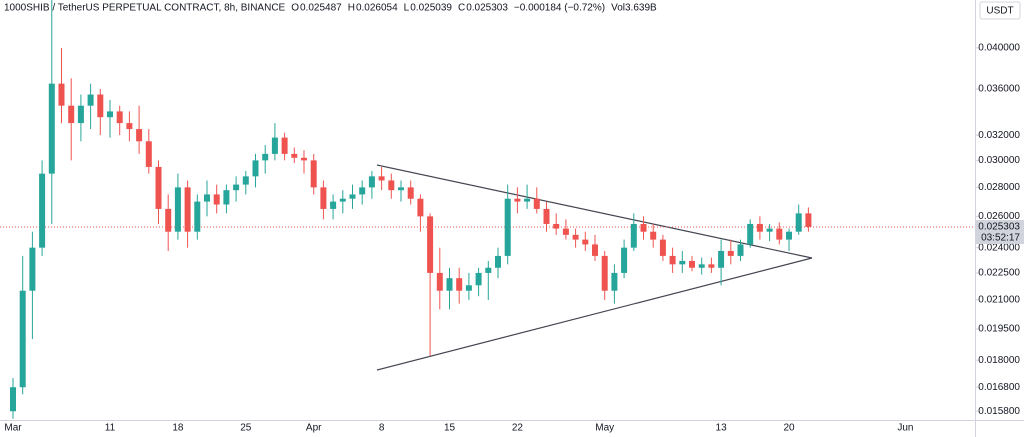  Describe the element at coordinates (178, 428) in the screenshot. I see `x-tick-label: 18` at that location.